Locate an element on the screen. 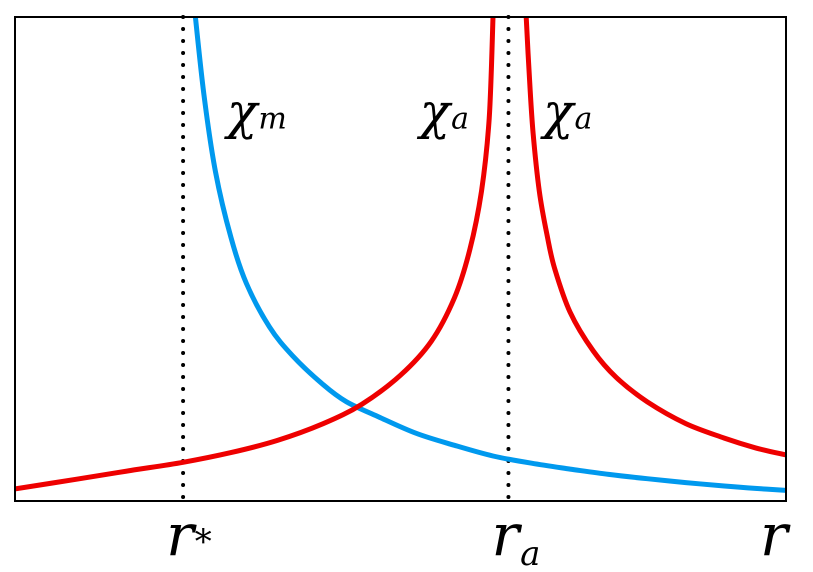  curve-label-2-sub: a is located at coordinates (583, 118).